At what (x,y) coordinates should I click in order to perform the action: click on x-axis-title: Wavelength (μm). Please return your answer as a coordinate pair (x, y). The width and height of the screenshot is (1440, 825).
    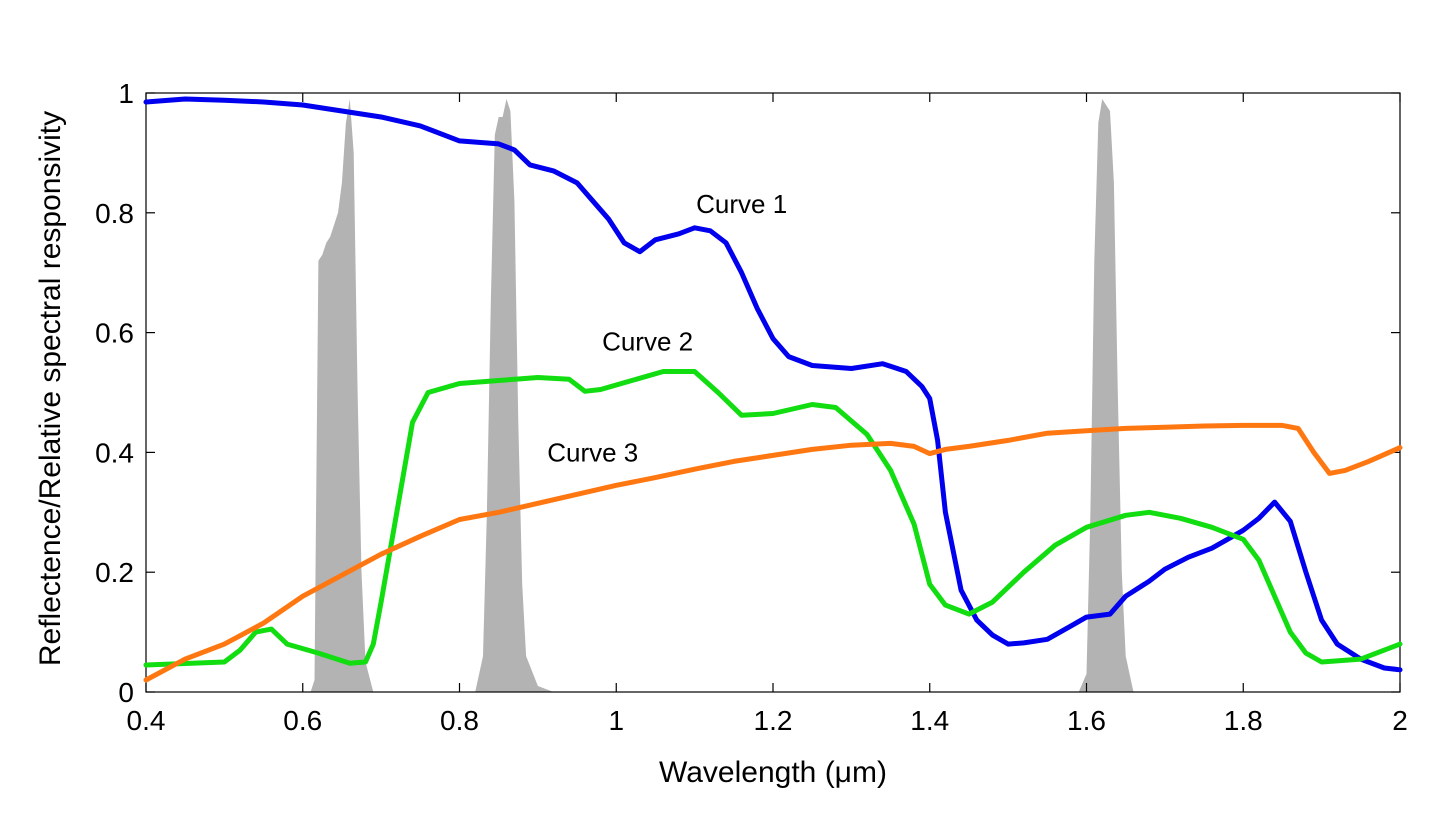
    Looking at the image, I should click on (773, 772).